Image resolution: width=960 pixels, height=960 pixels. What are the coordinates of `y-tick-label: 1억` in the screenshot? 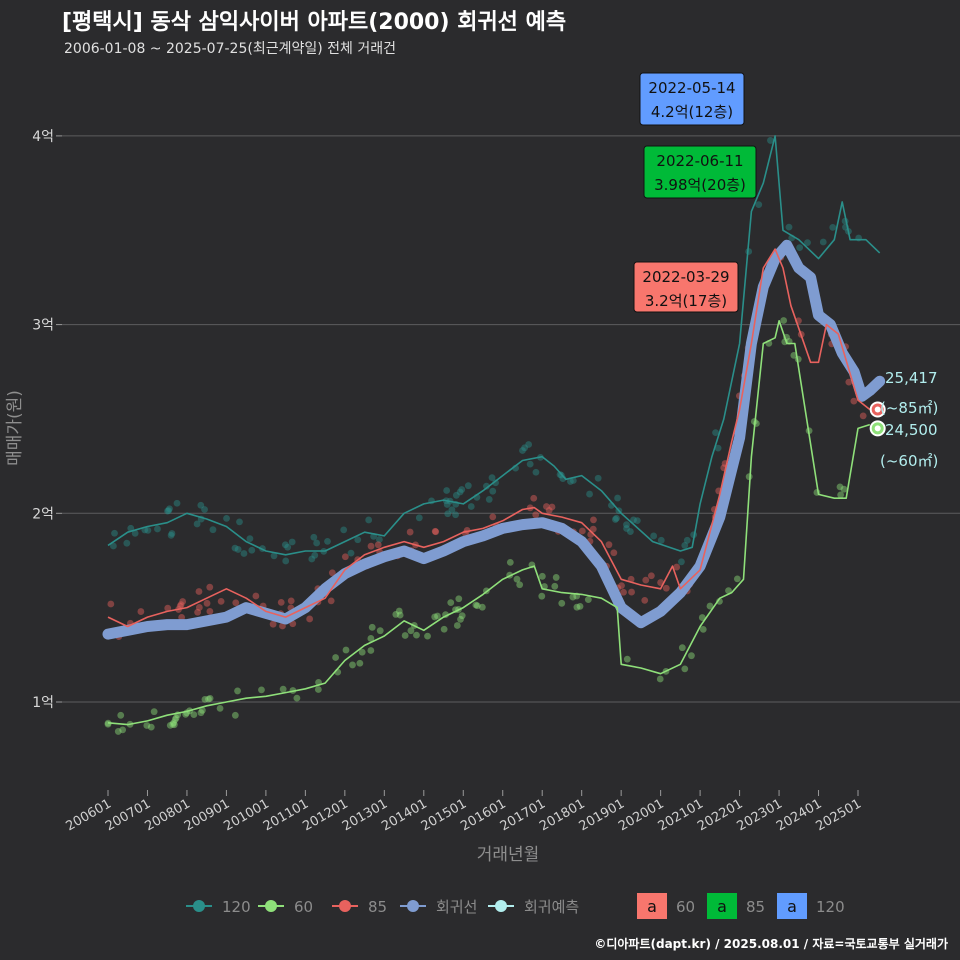 It's located at (43, 703).